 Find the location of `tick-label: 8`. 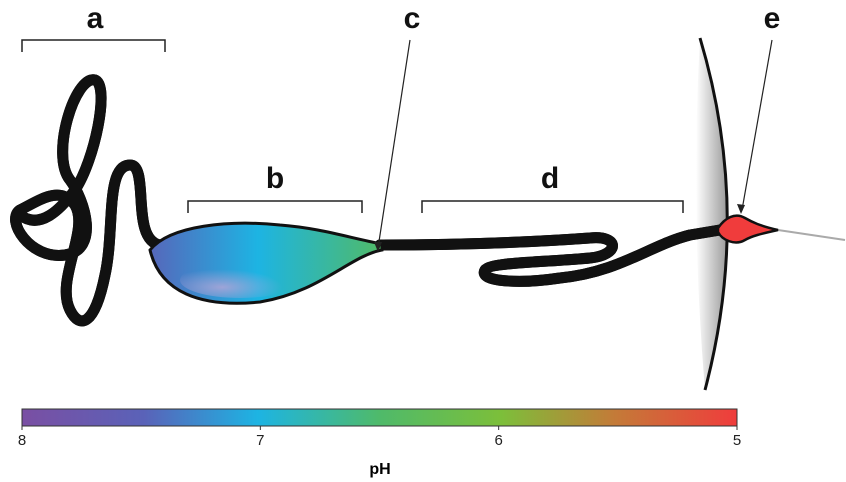

tick-label: 8 is located at coordinates (22, 440).